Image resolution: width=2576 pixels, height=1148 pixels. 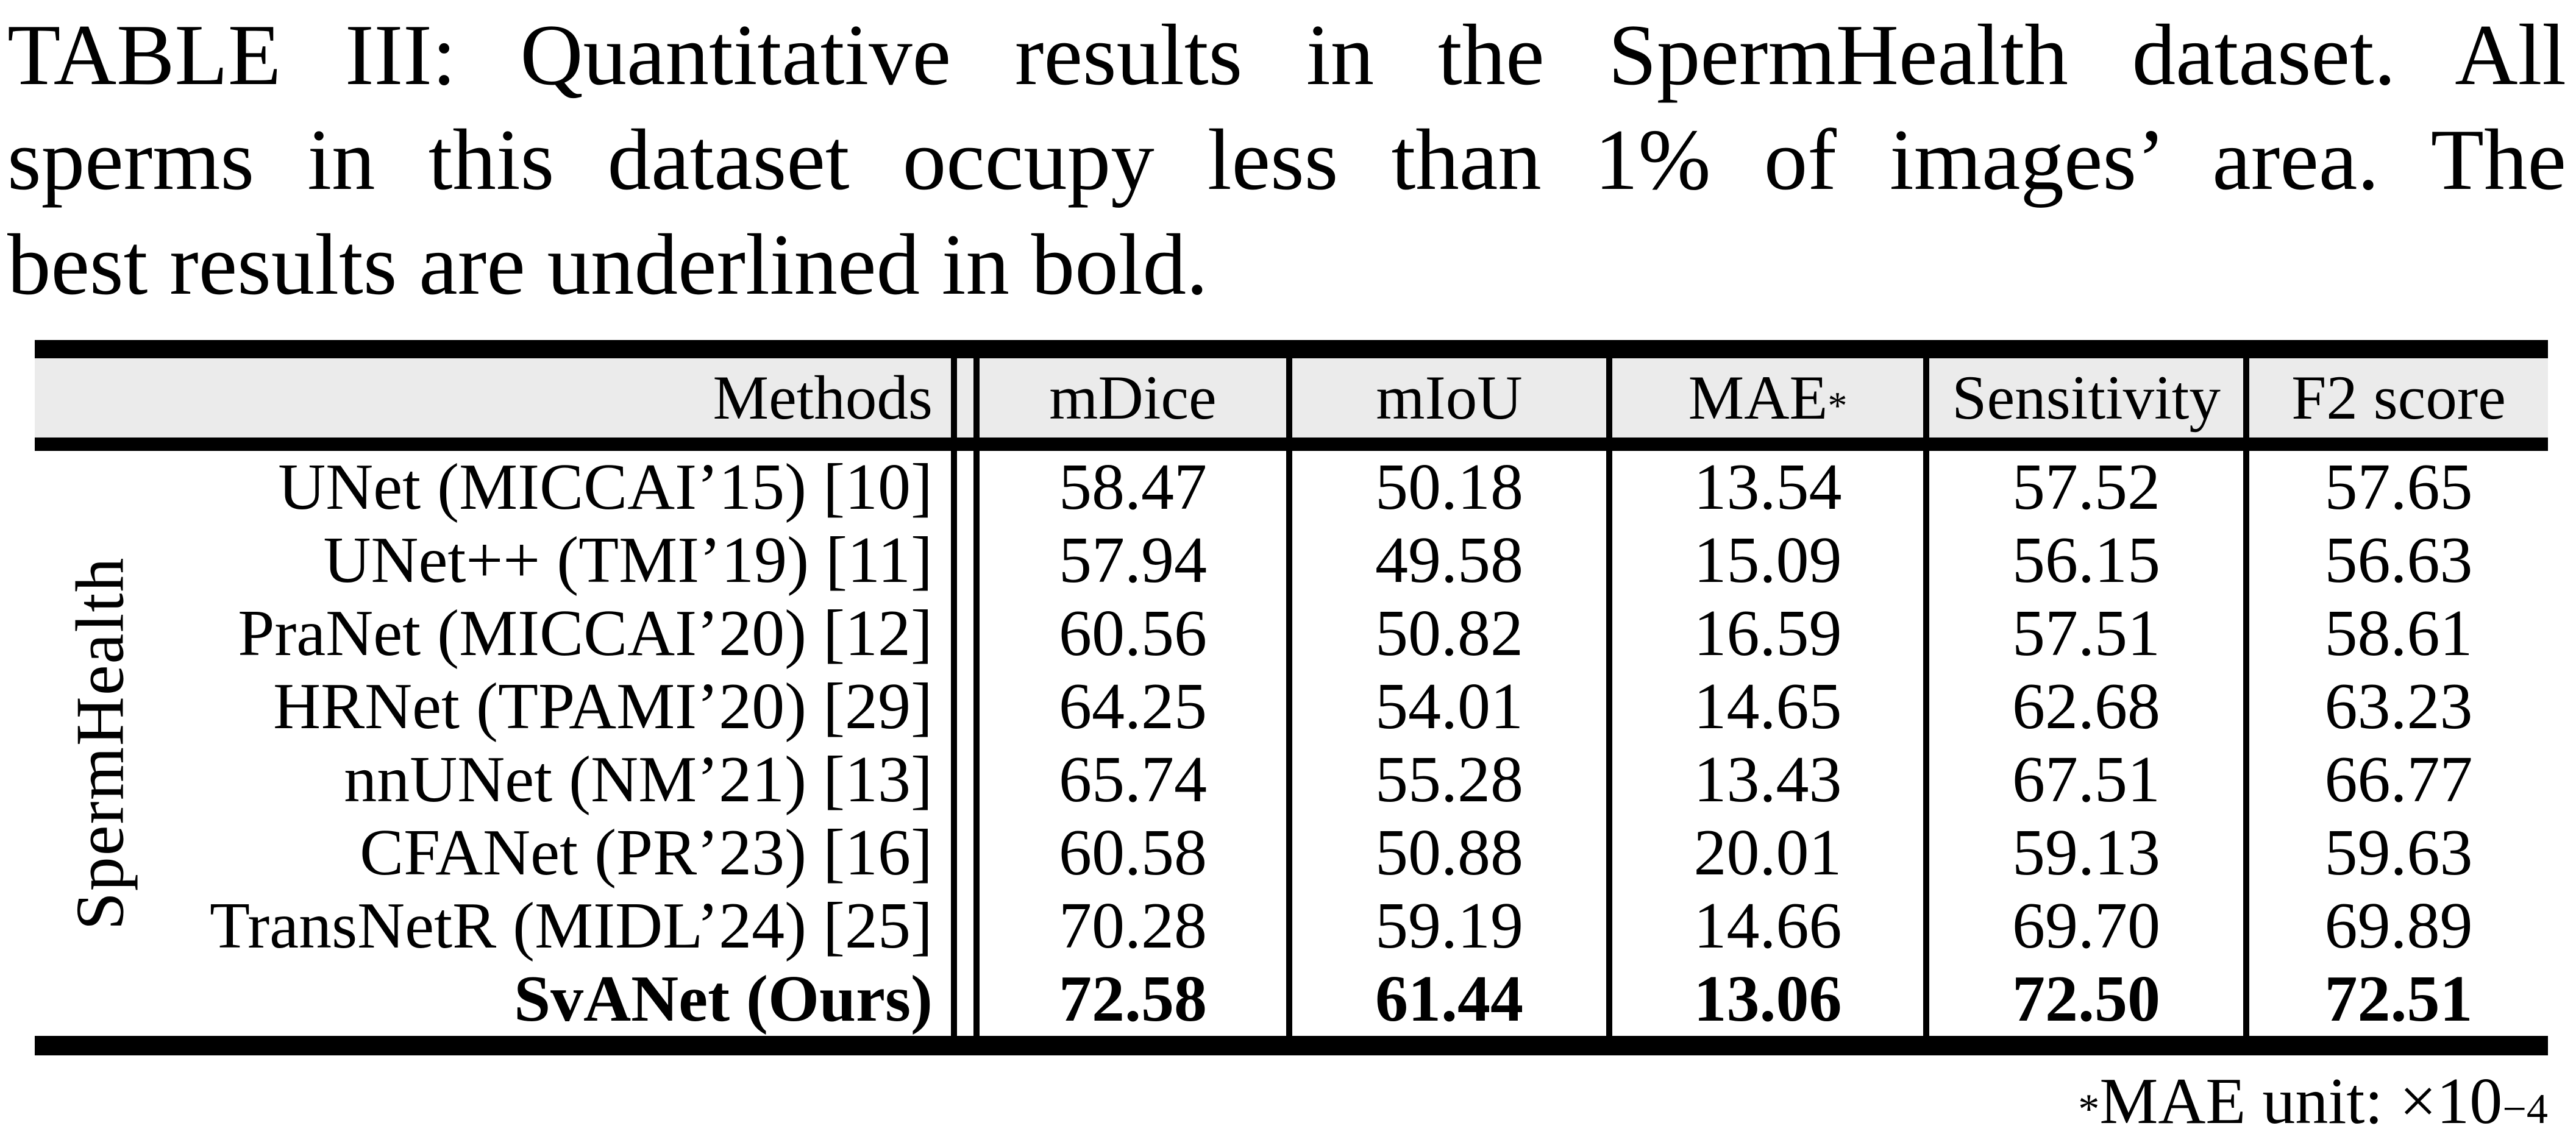 What do you see at coordinates (571, 926) in the screenshot?
I see `method-cell: TransNetR (MIDL’24) [25]` at bounding box center [571, 926].